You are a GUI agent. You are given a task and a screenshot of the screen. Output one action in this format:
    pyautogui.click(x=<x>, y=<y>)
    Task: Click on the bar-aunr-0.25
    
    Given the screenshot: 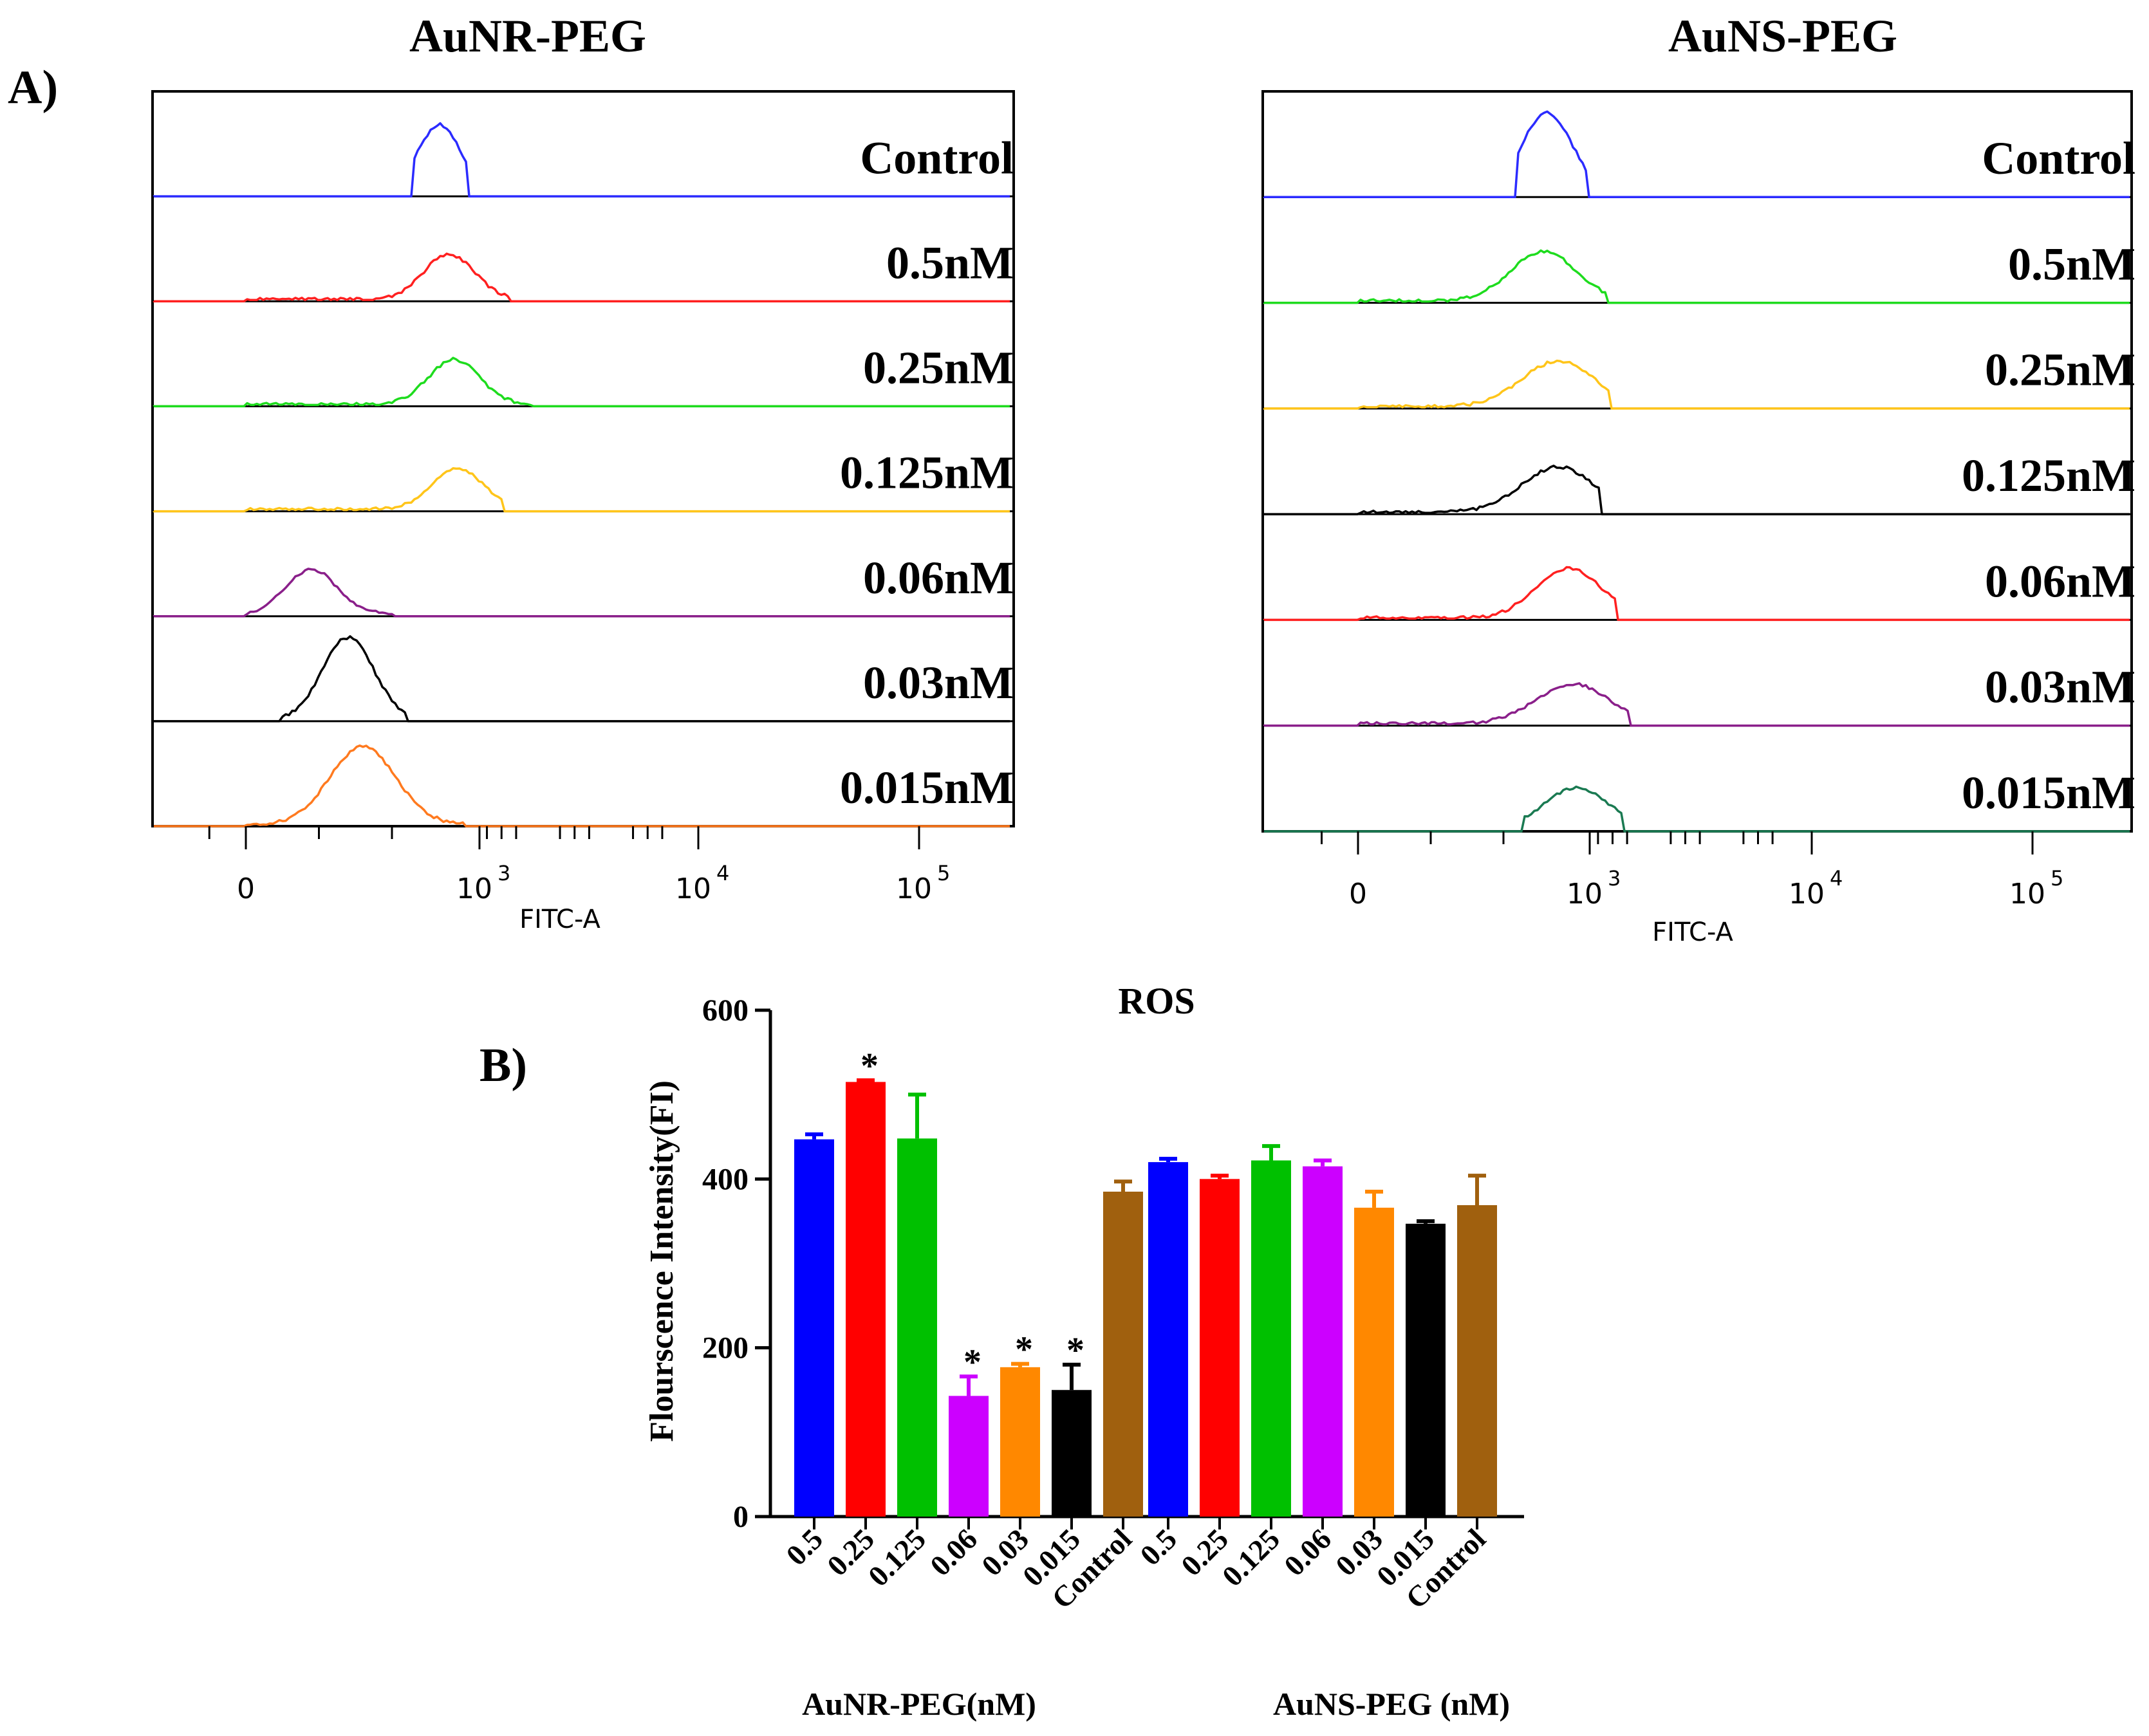 What is the action you would take?
    pyautogui.click(x=866, y=1299)
    